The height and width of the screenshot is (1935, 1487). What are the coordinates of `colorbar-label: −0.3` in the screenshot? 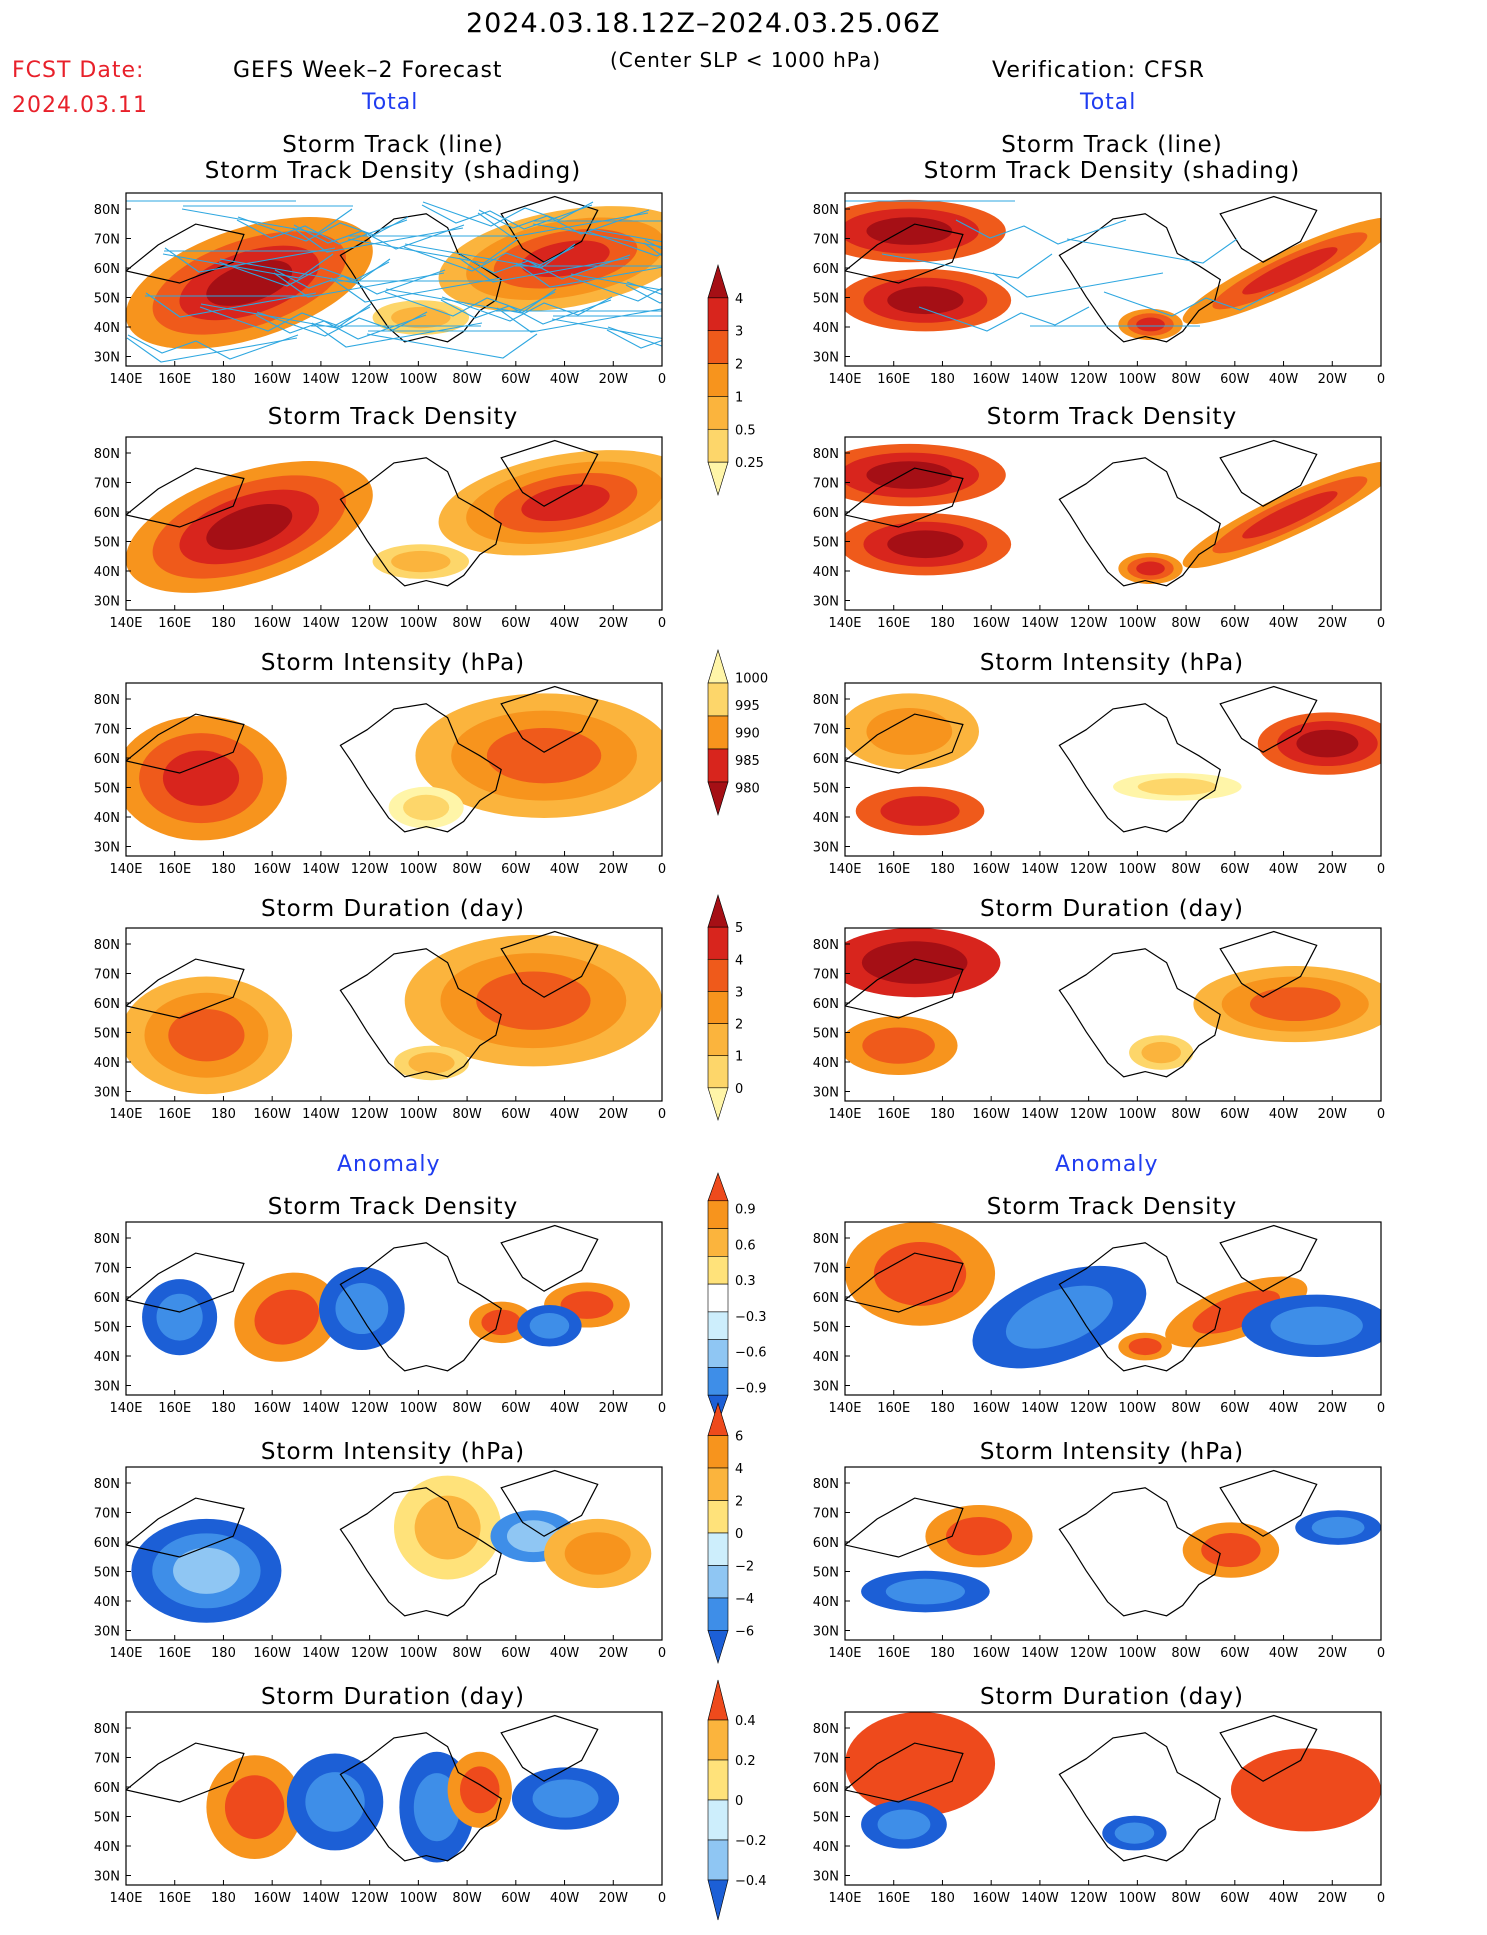 It's located at (751, 1317).